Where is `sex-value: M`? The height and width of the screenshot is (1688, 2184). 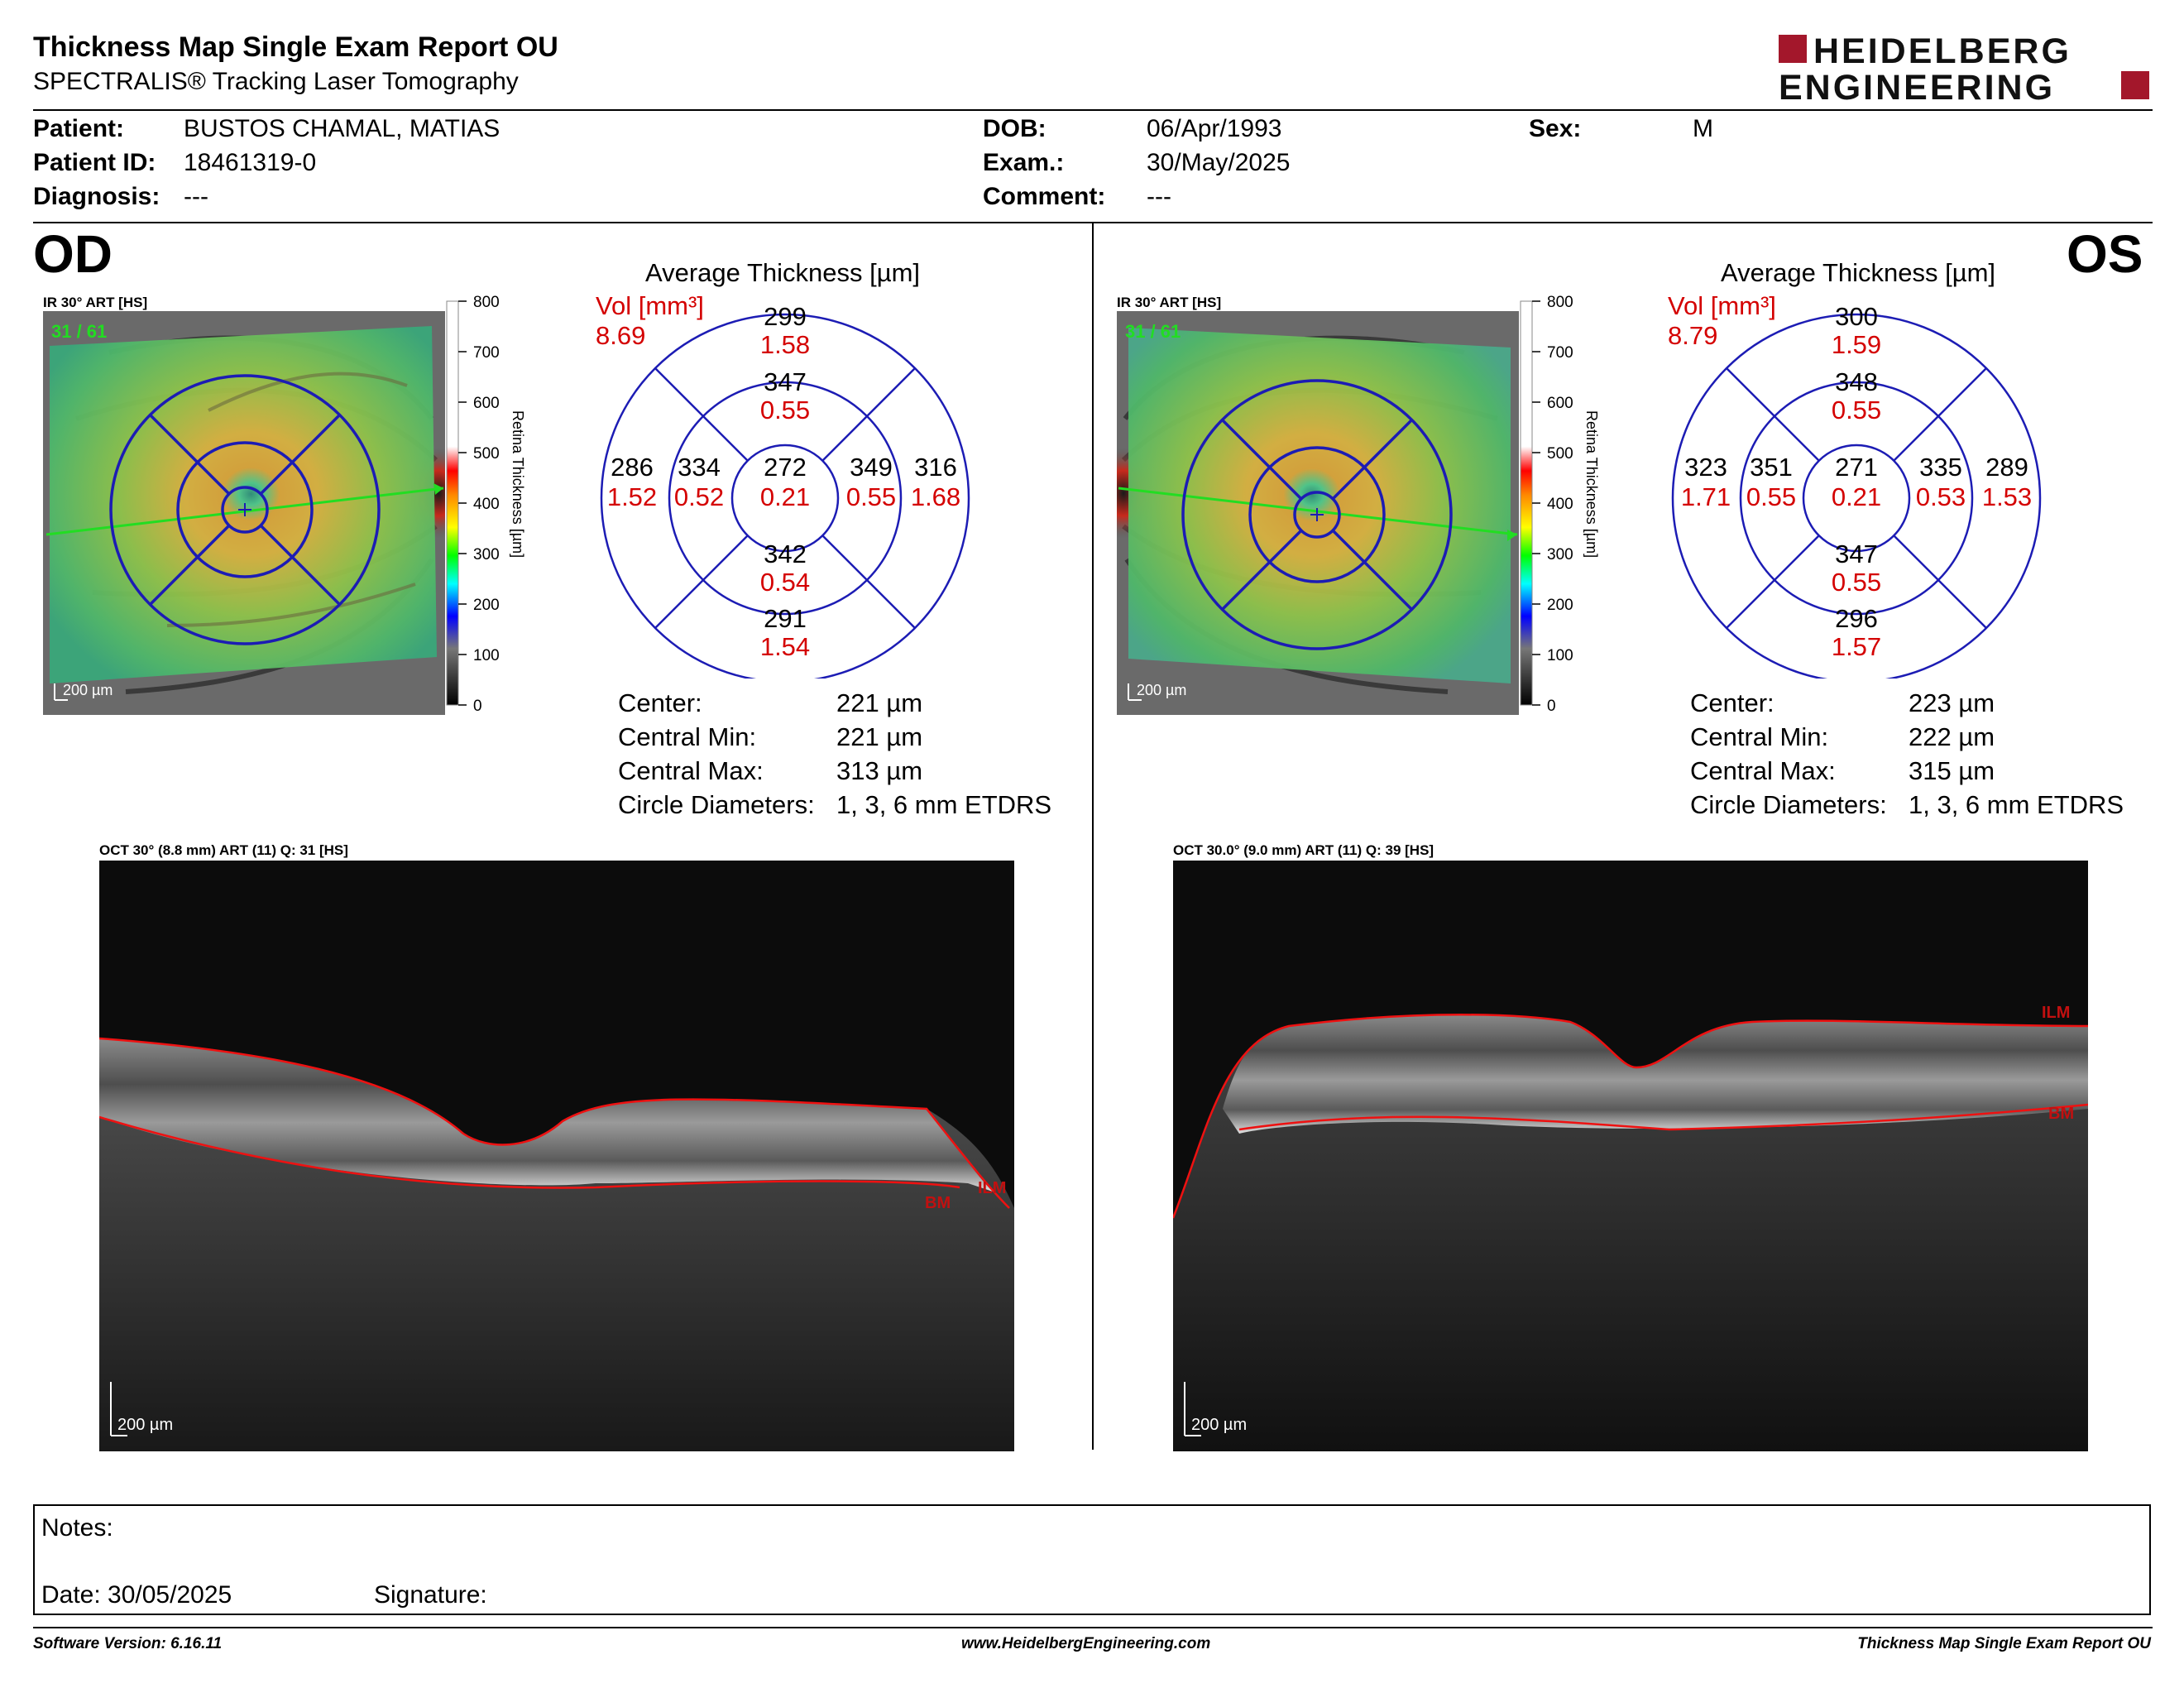
sex-value: M is located at coordinates (1703, 128).